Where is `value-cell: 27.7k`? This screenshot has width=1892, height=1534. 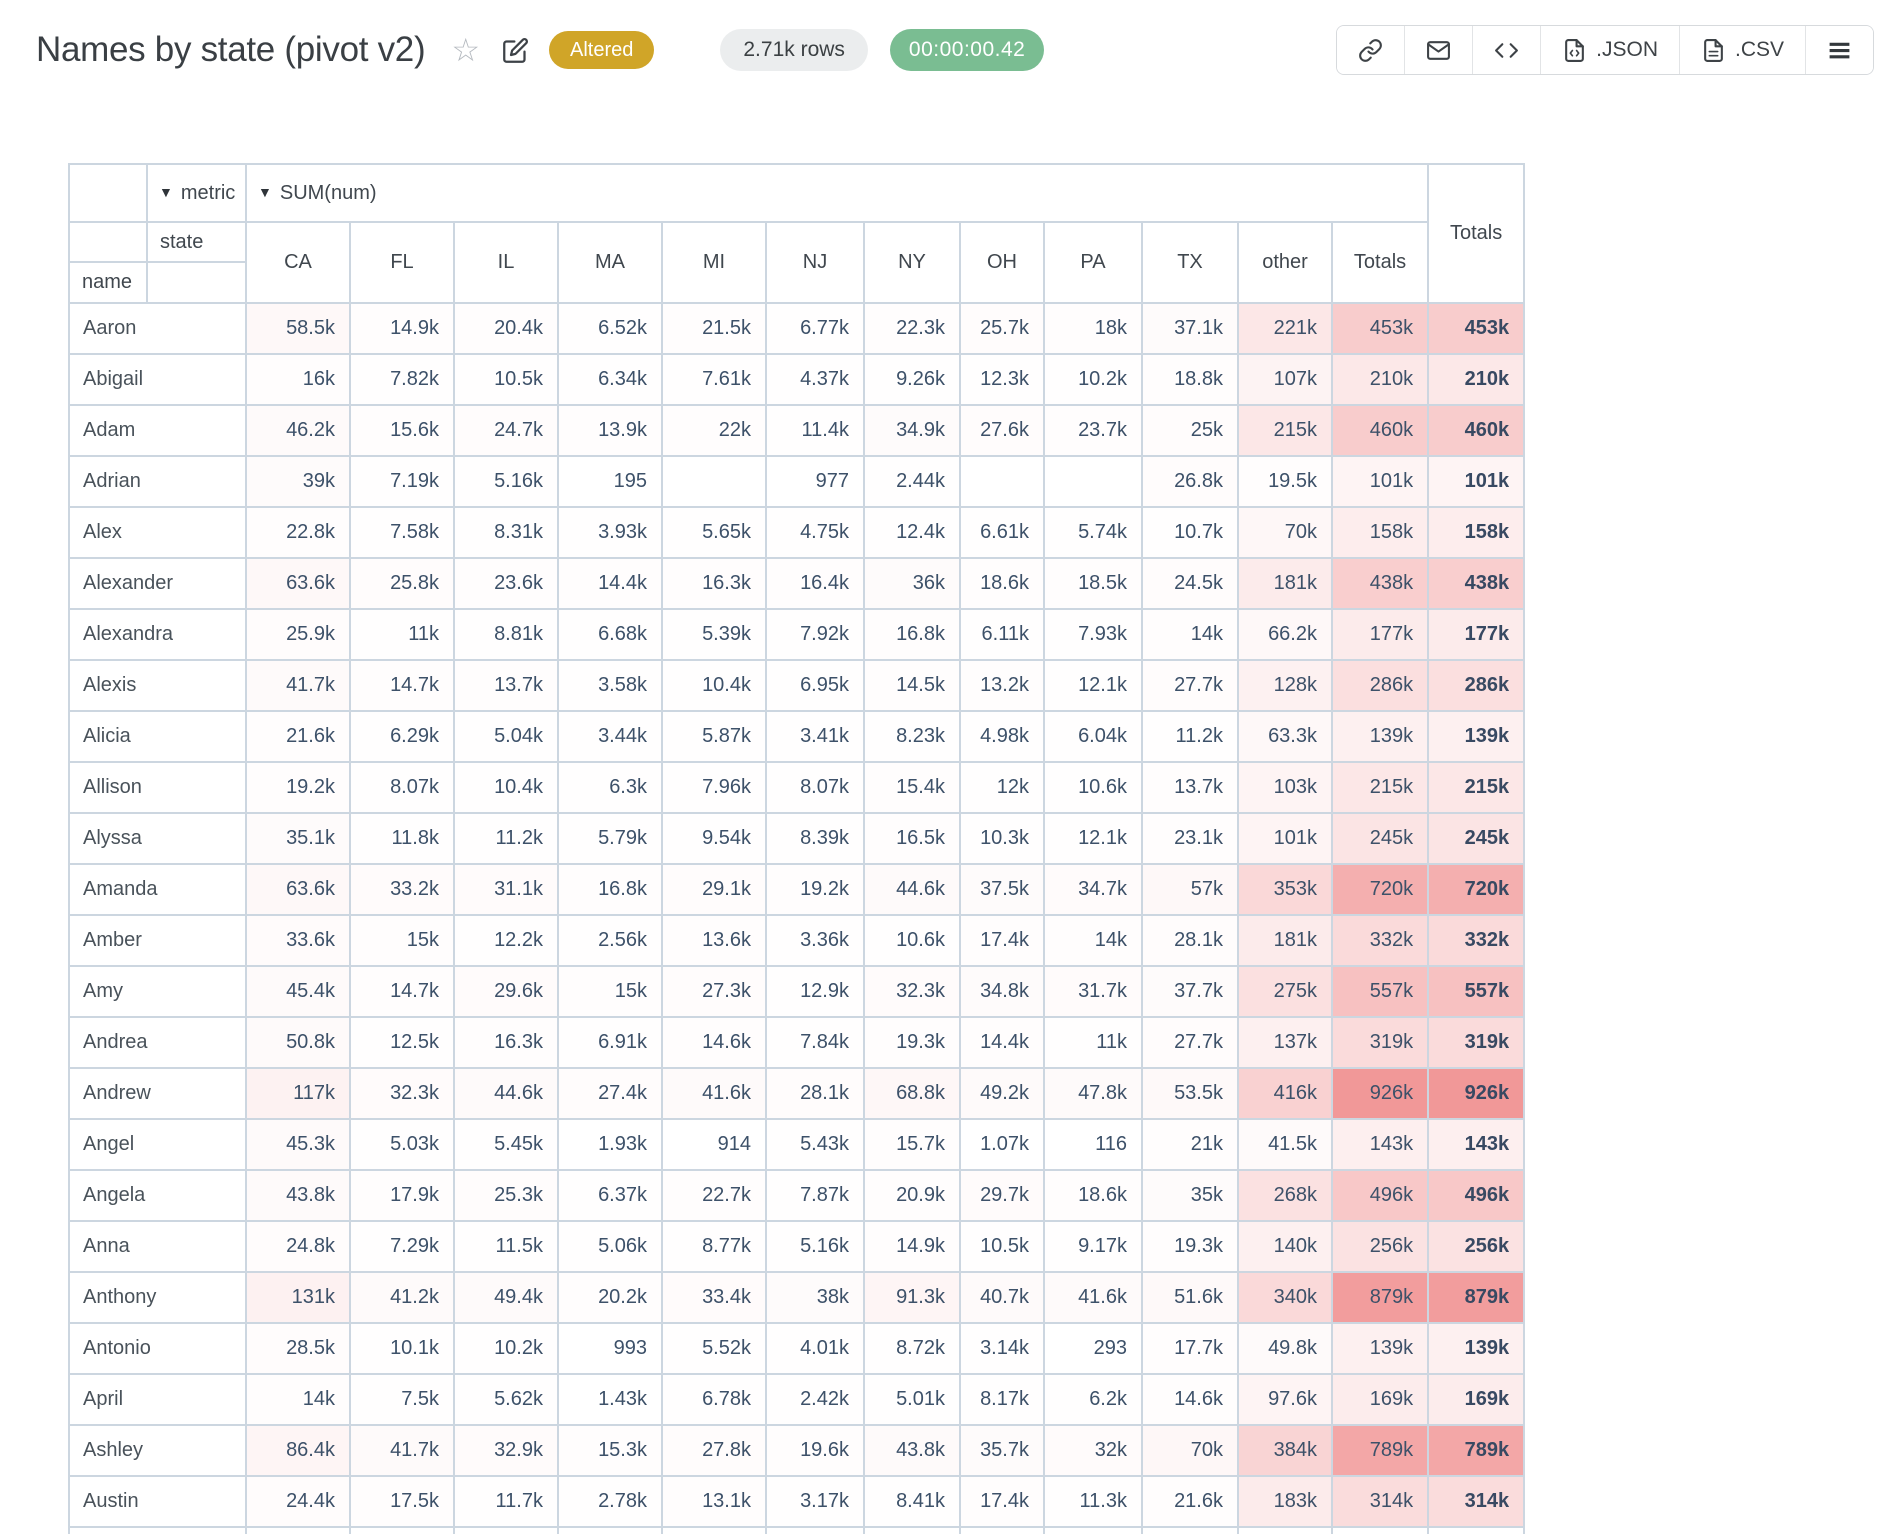 value-cell: 27.7k is located at coordinates (1190, 685).